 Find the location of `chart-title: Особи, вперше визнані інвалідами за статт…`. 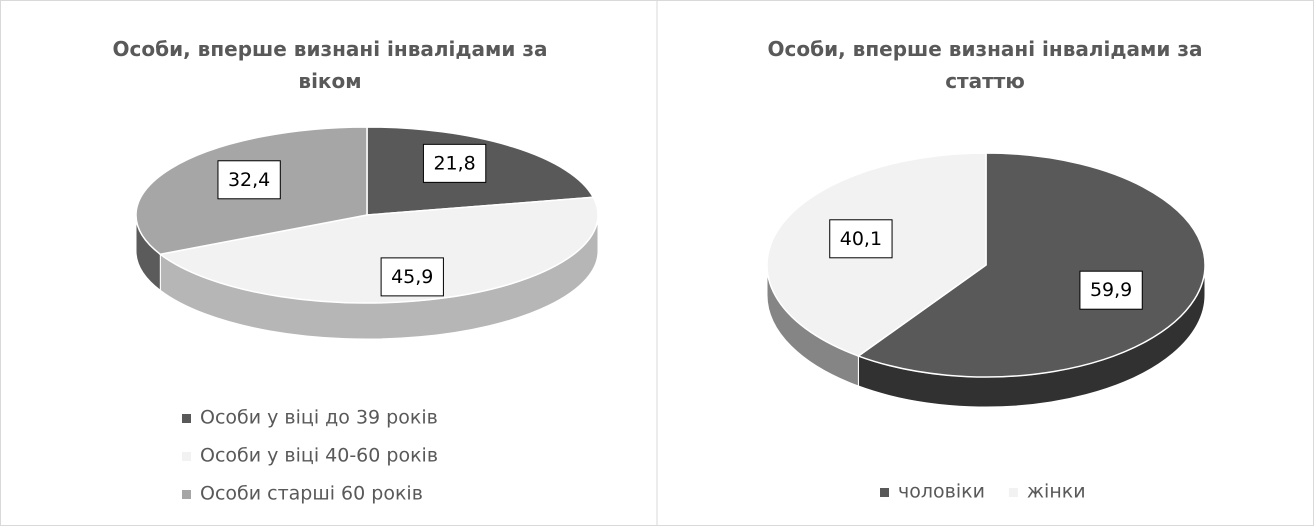

chart-title: Особи, вперше визнані інвалідами за статт… is located at coordinates (985, 65).